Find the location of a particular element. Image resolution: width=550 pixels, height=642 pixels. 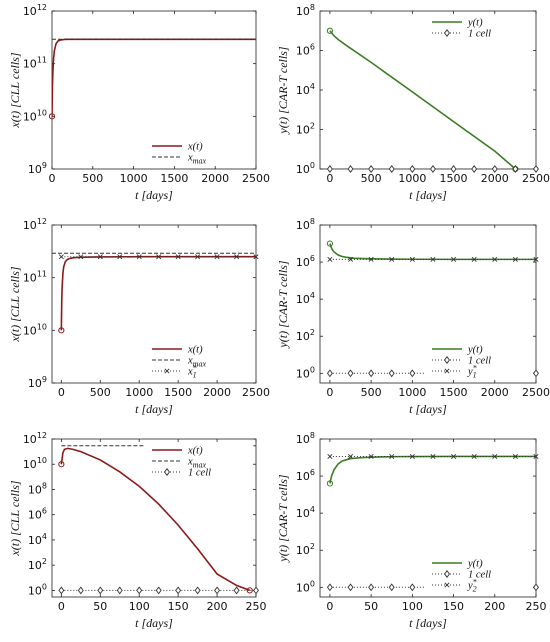

legend-entry: 1 cell is located at coordinates (479, 34).